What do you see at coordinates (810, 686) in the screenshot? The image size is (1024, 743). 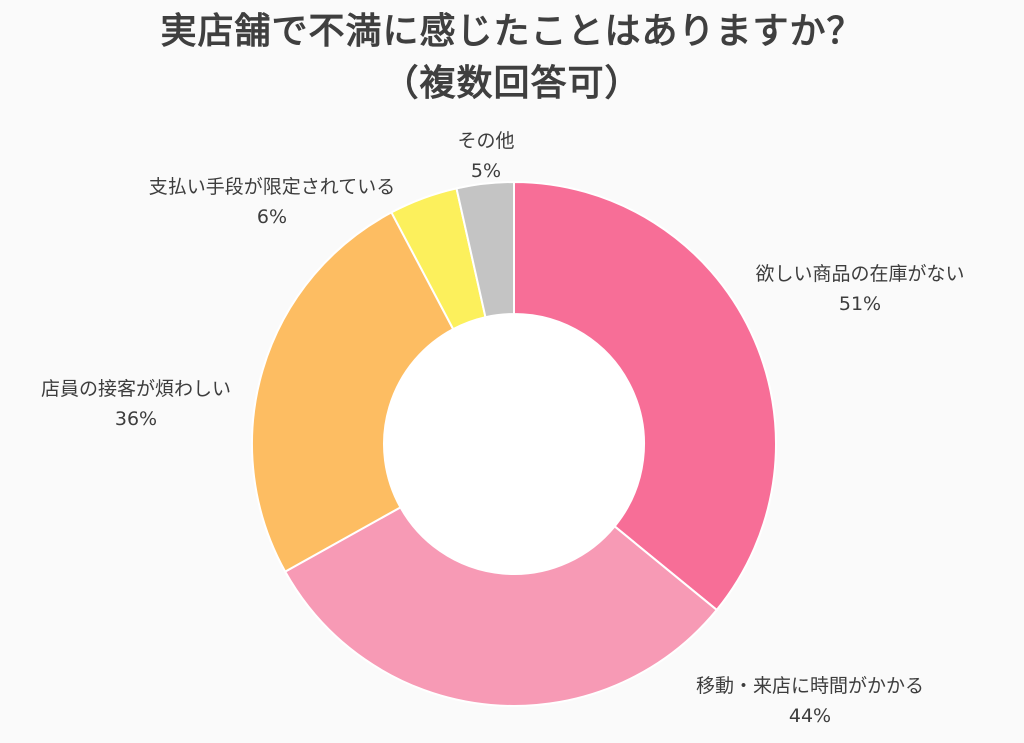 I see `slice-label-2: 移動・来店に時間がかかる` at bounding box center [810, 686].